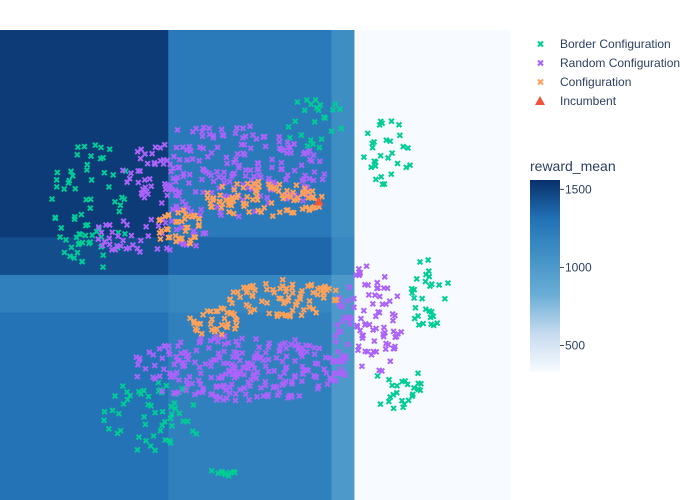 The image size is (700, 500). Describe the element at coordinates (604, 44) in the screenshot. I see `legend-item: Border Configuration` at that location.